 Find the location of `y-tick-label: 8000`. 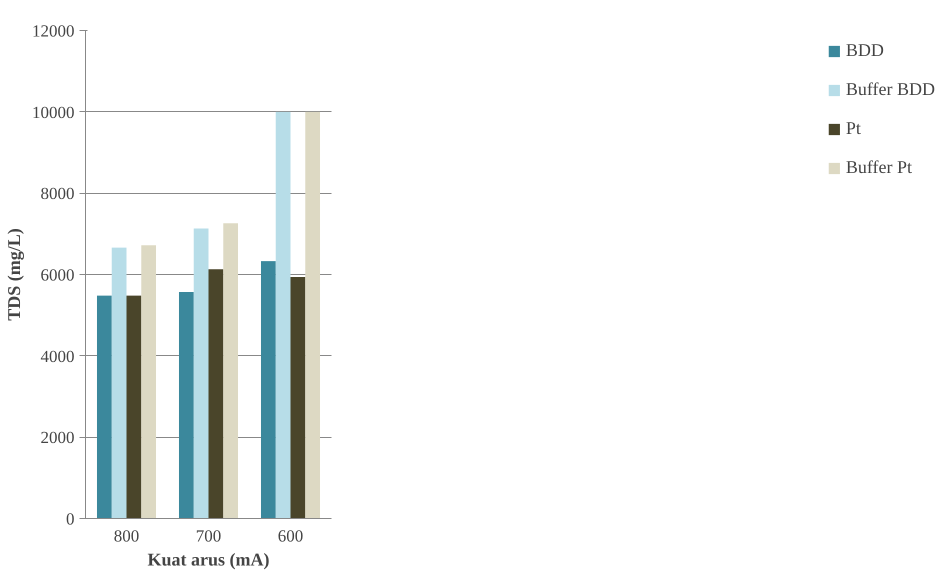

y-tick-label: 8000 is located at coordinates (57, 194).